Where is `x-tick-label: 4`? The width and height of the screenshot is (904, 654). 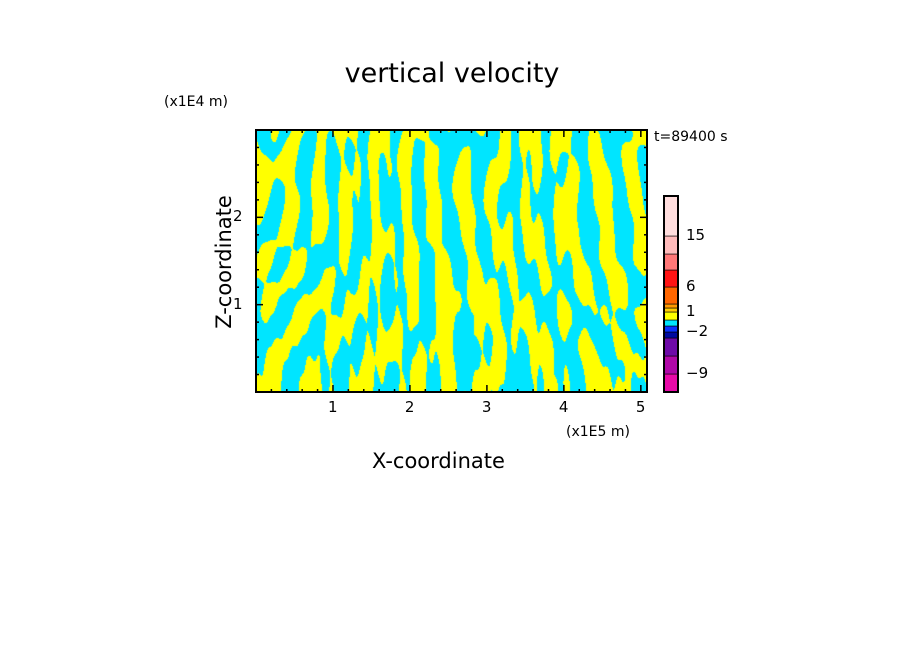 x-tick-label: 4 is located at coordinates (563, 407).